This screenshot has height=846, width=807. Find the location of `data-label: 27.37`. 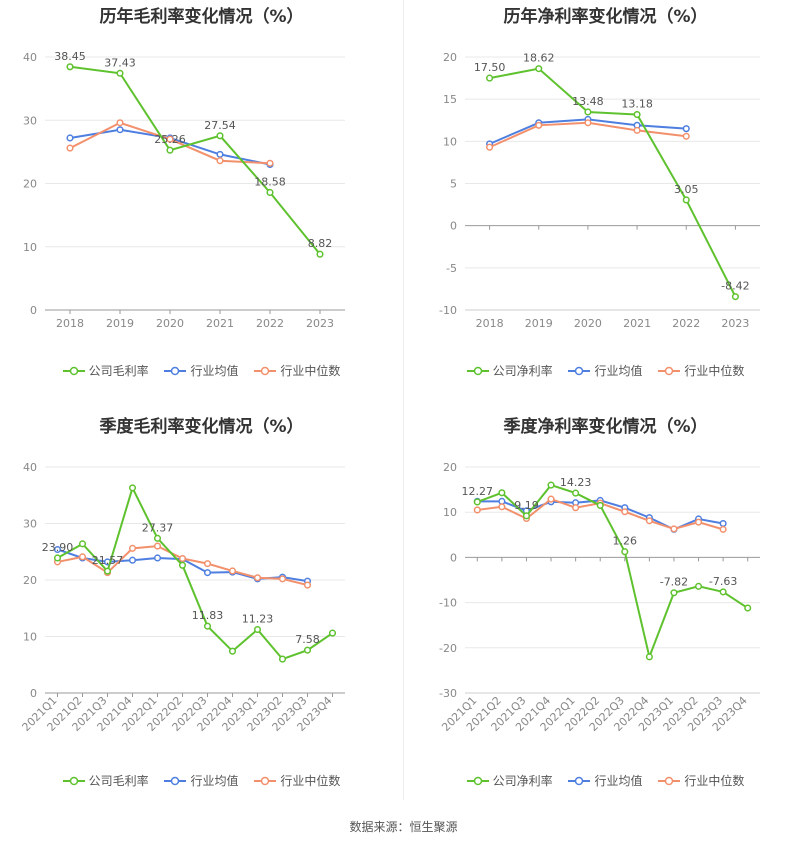

data-label: 27.37 is located at coordinates (158, 527).